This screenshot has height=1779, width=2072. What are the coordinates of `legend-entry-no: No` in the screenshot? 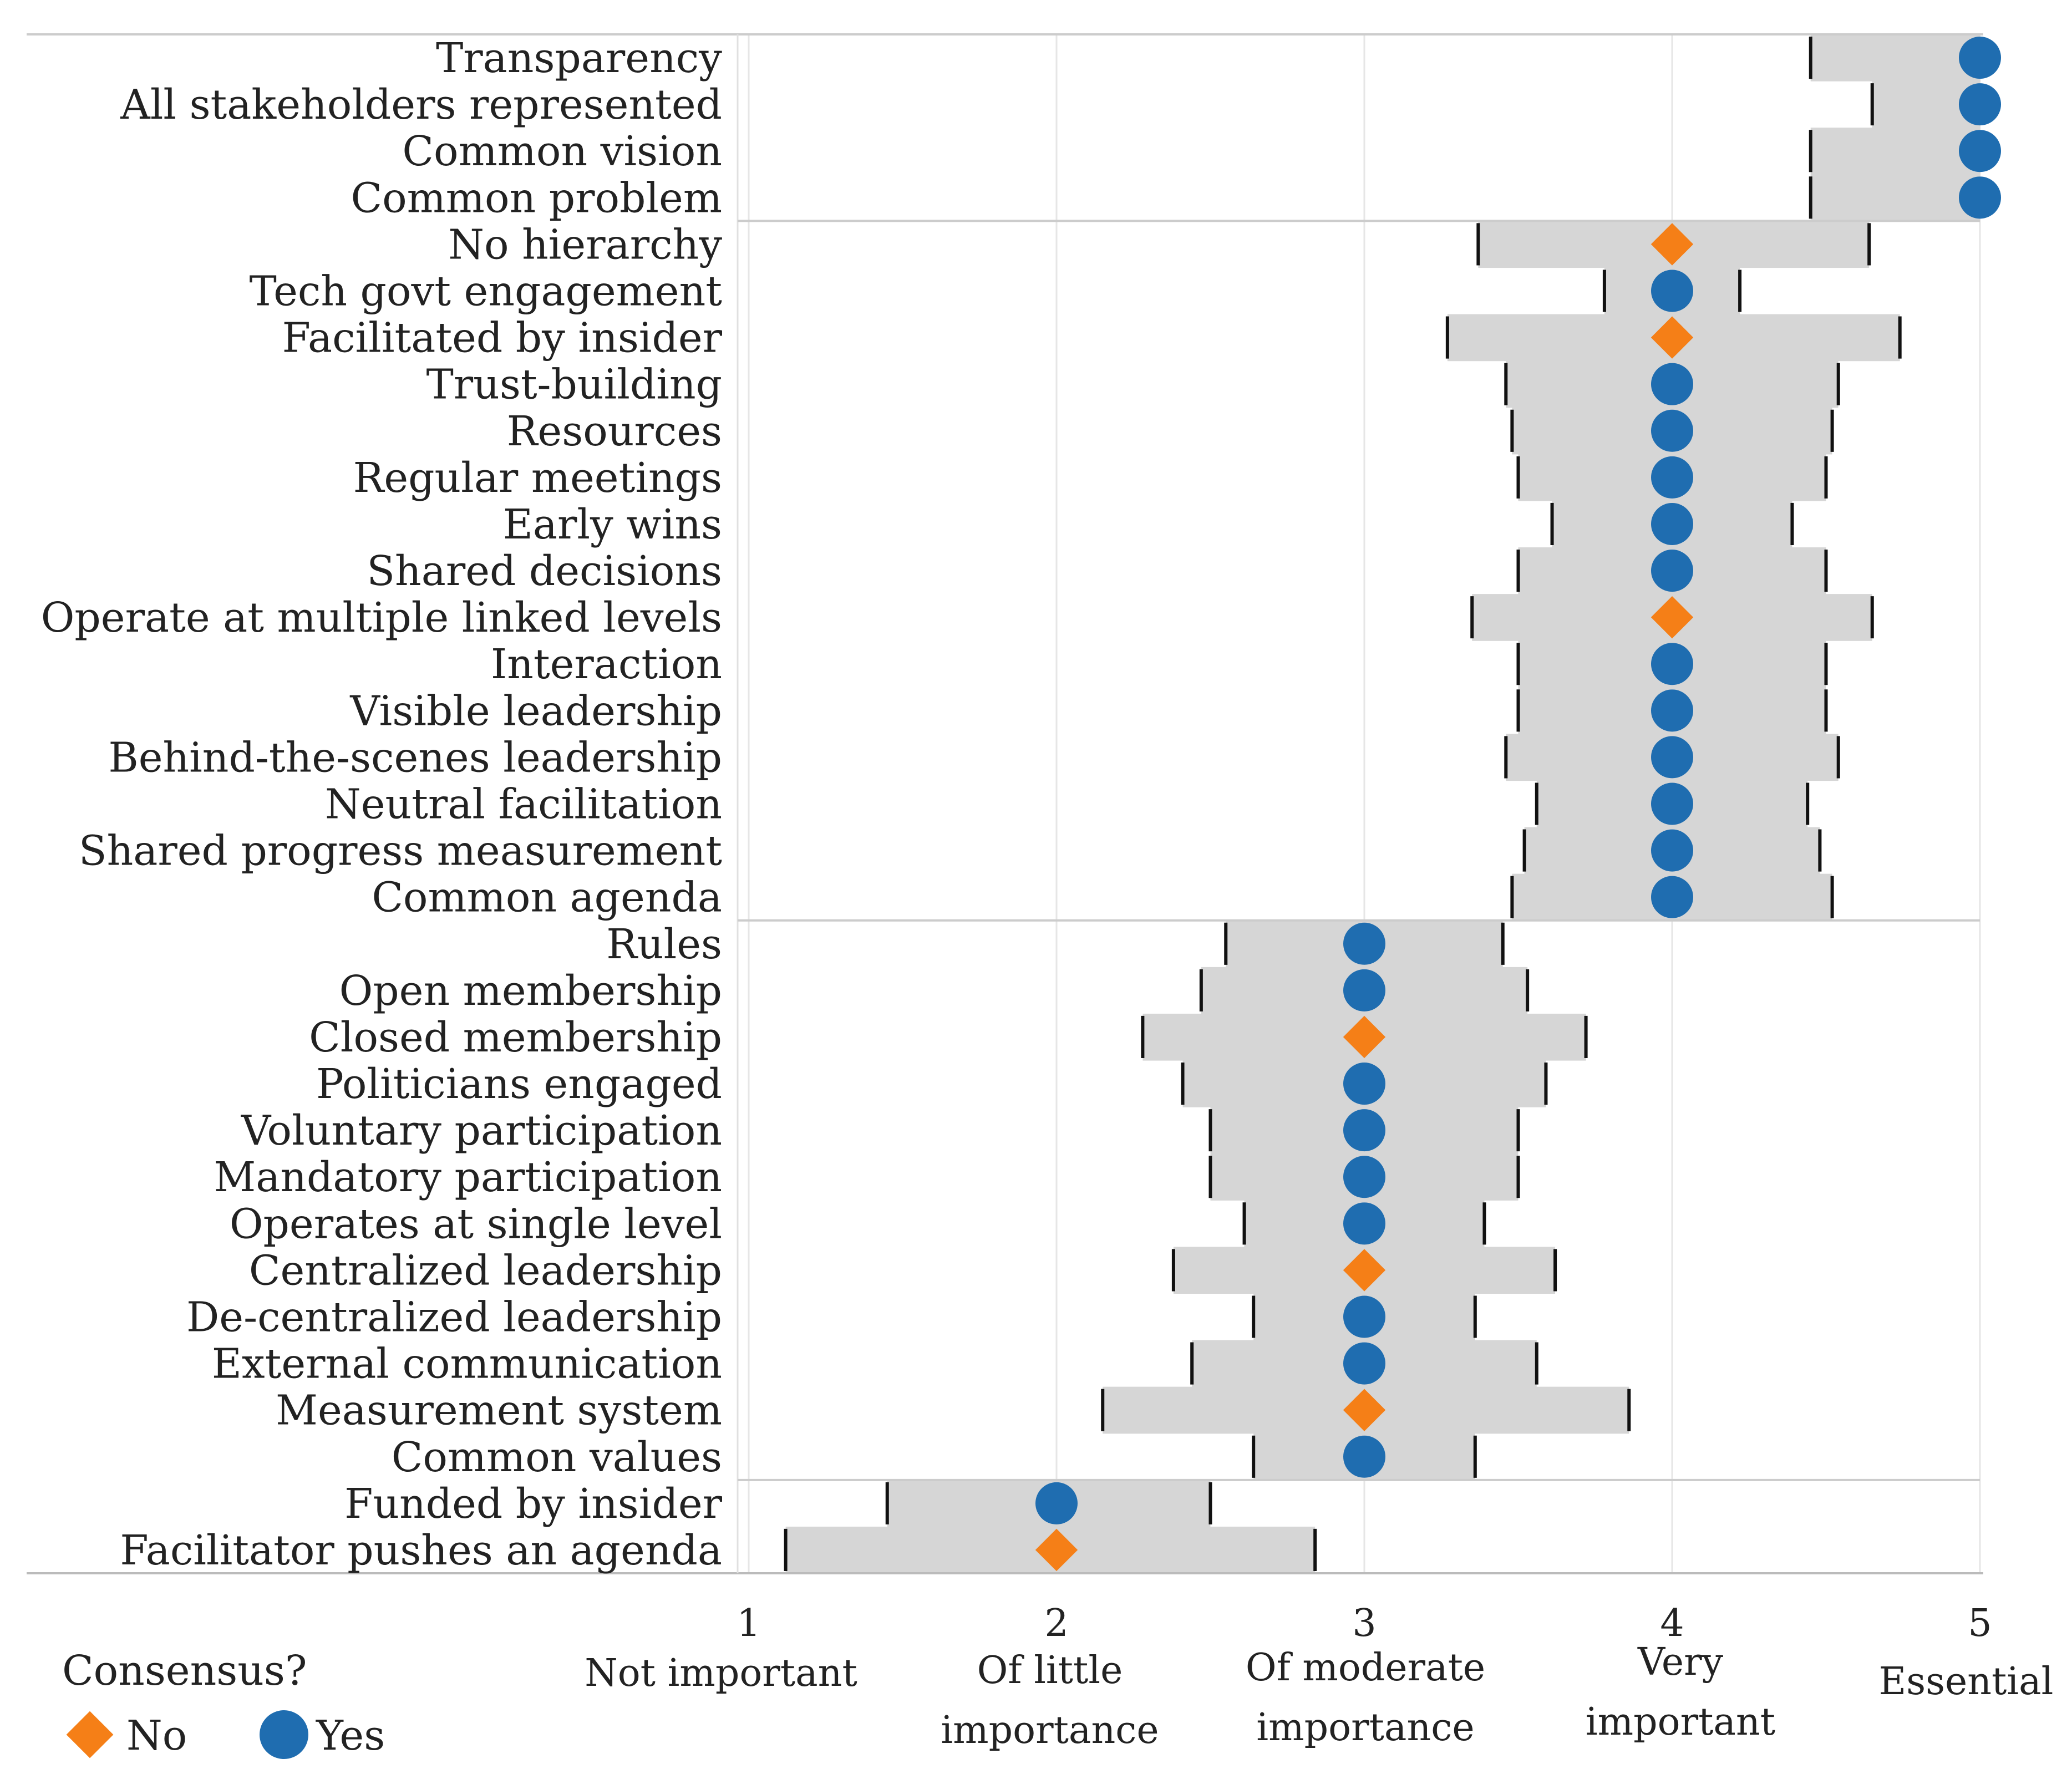 It's located at (126, 1735).